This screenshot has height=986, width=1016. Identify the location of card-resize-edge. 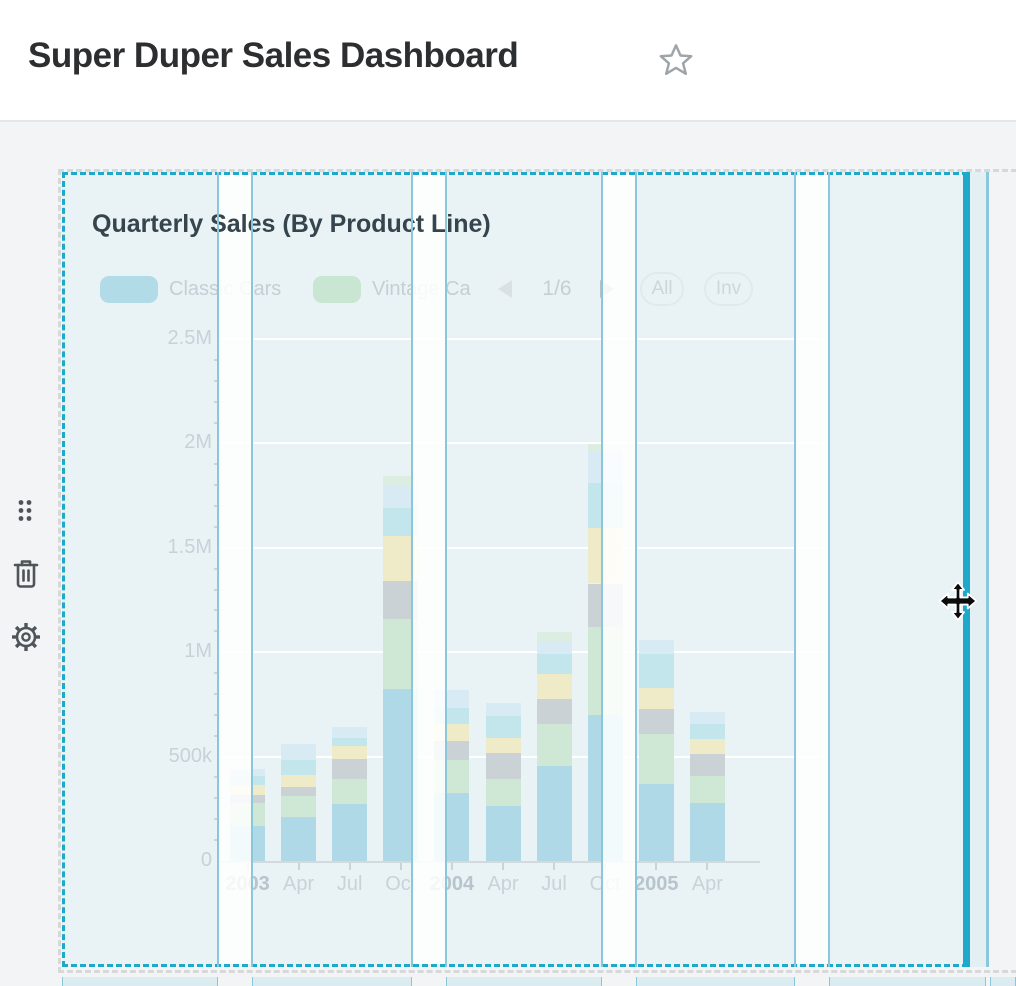
(966, 569).